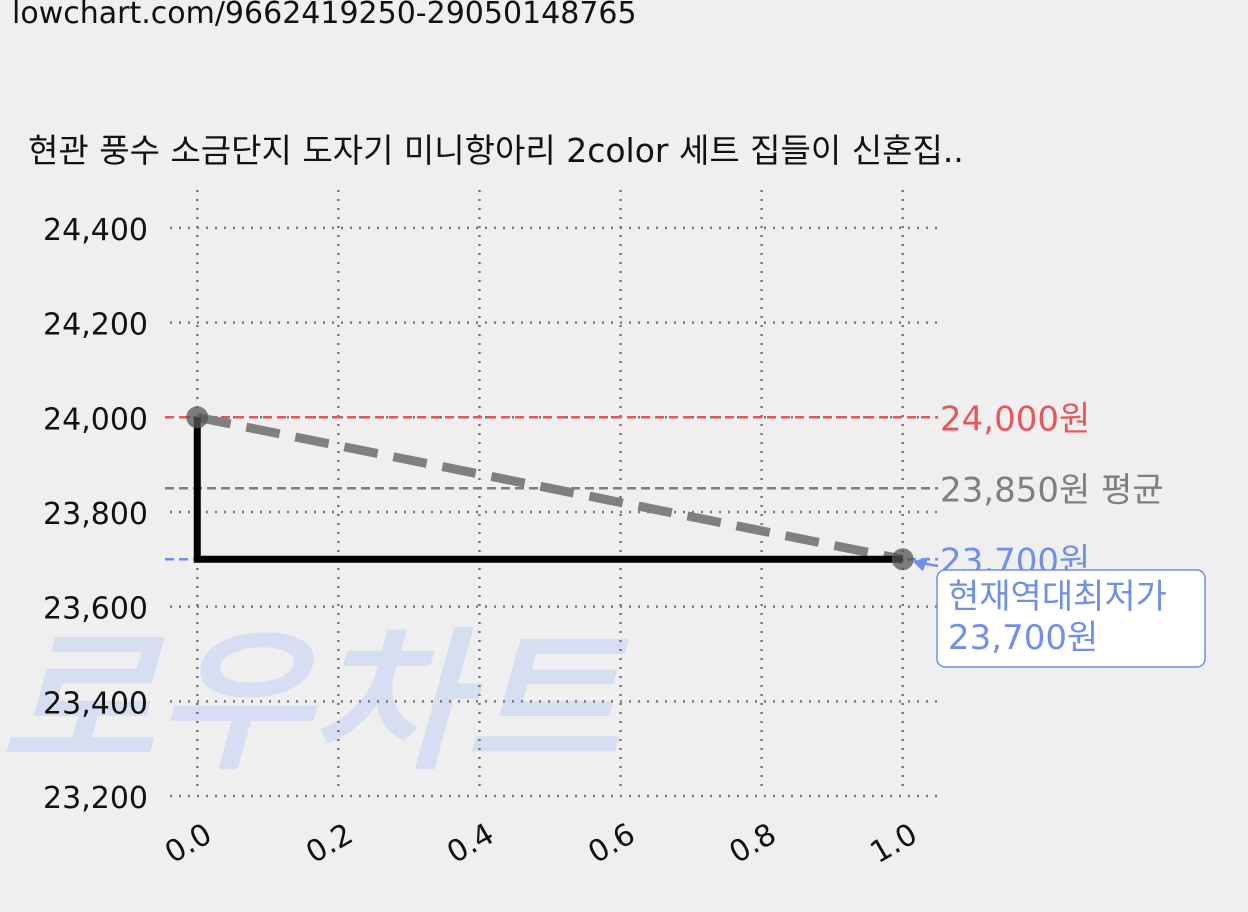 The image size is (1248, 912). I want to click on x-tick-label: 0.4, so click(470, 844).